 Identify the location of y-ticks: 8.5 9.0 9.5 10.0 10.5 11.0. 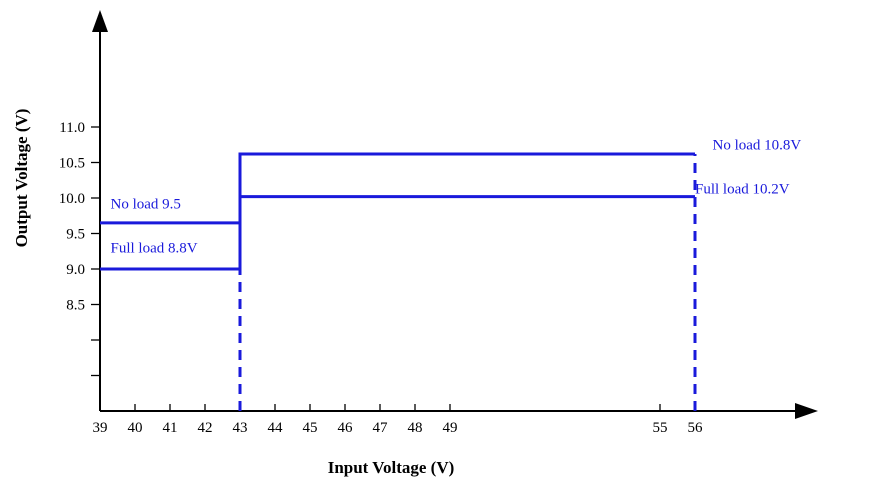
(79, 248).